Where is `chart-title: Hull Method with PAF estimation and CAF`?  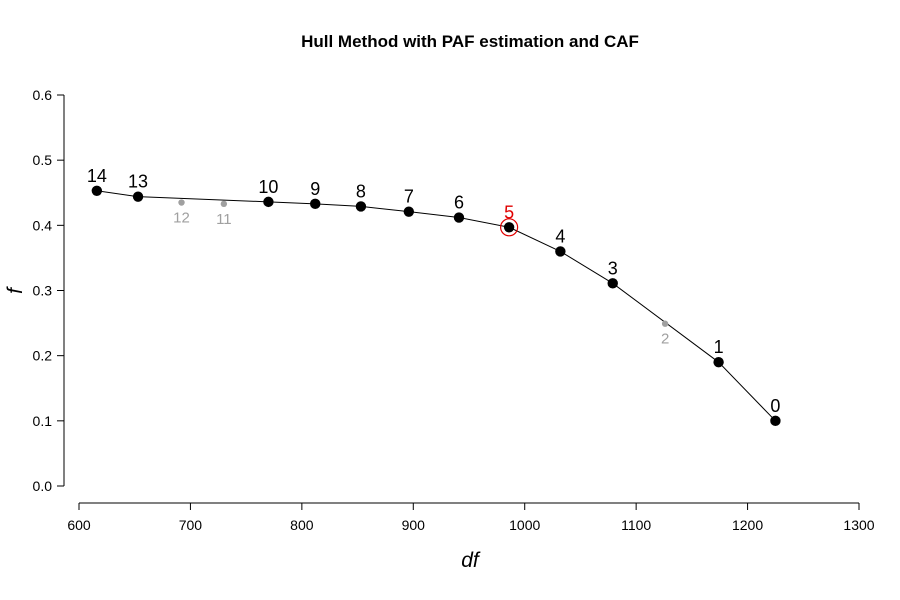 chart-title: Hull Method with PAF estimation and CAF is located at coordinates (470, 41).